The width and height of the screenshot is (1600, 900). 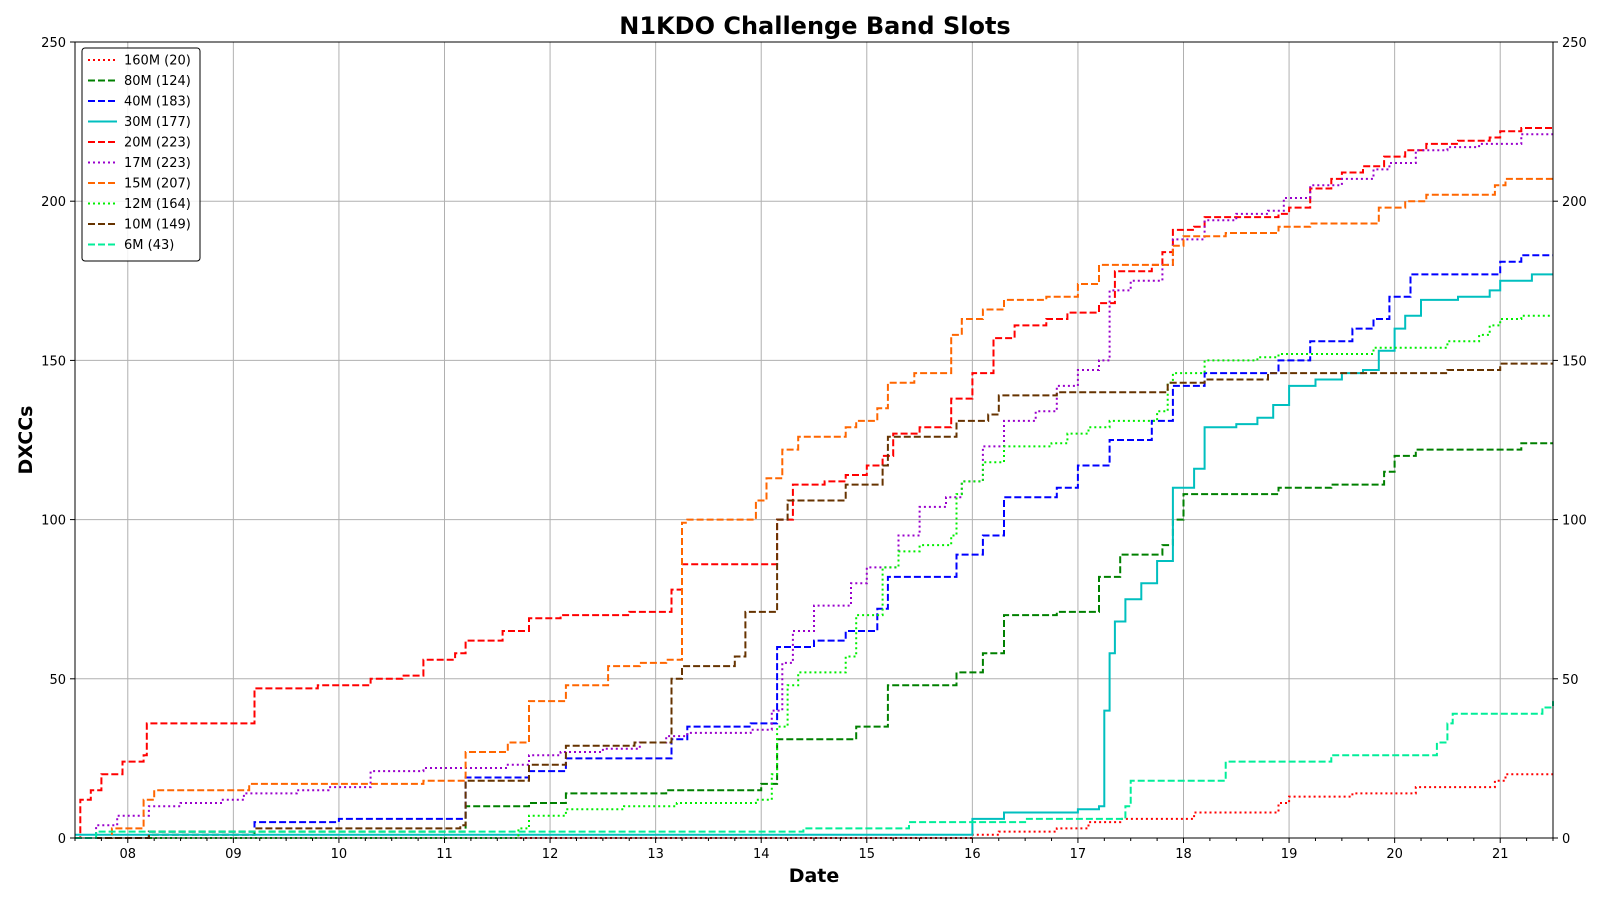 I want to click on y-tick-label-right: 0, so click(x=1566, y=839).